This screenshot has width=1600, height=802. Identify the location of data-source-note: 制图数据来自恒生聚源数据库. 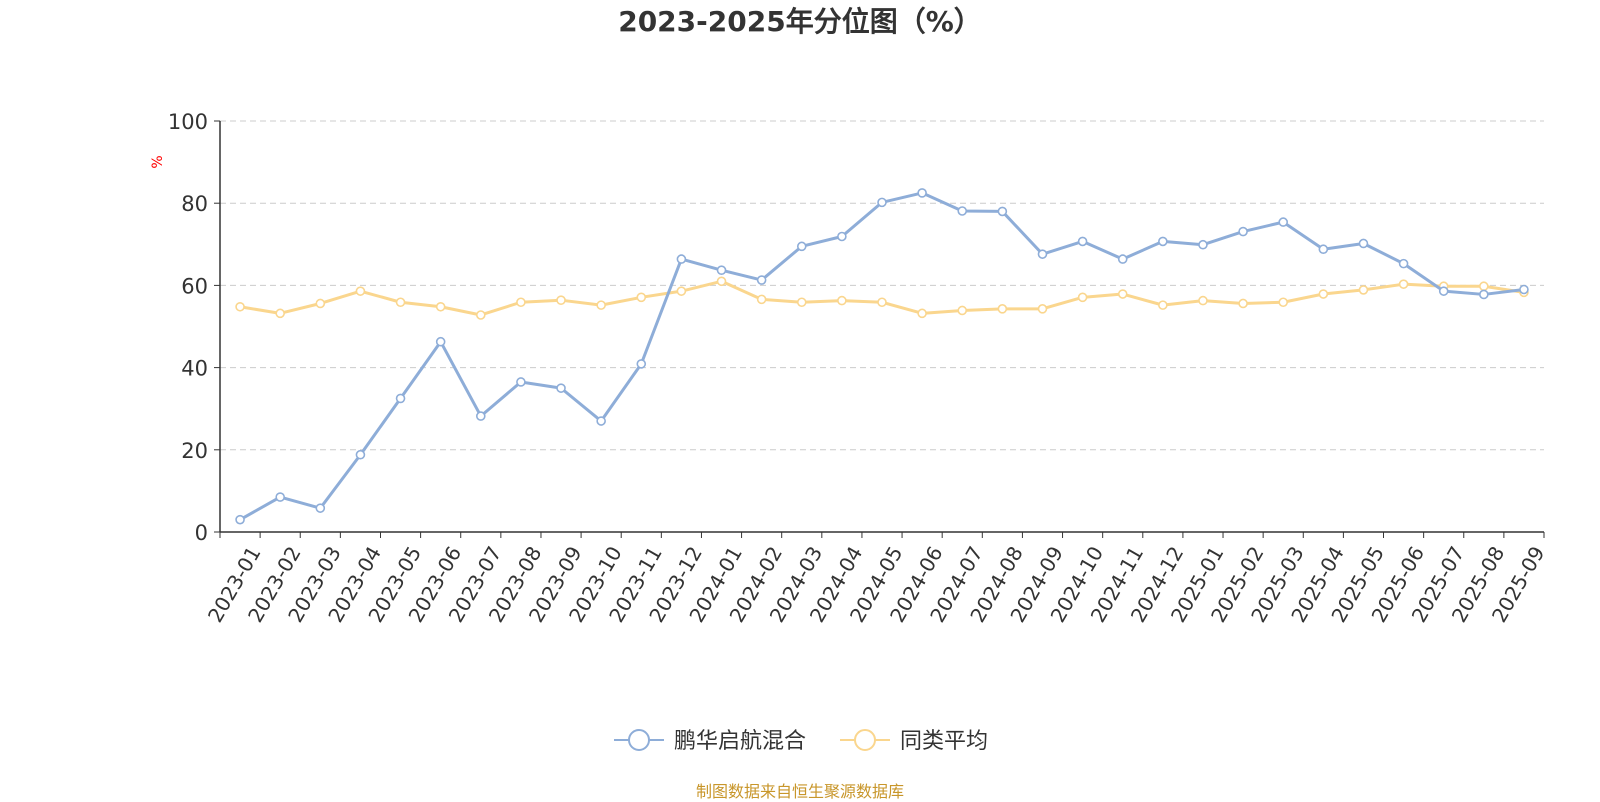
(799, 791).